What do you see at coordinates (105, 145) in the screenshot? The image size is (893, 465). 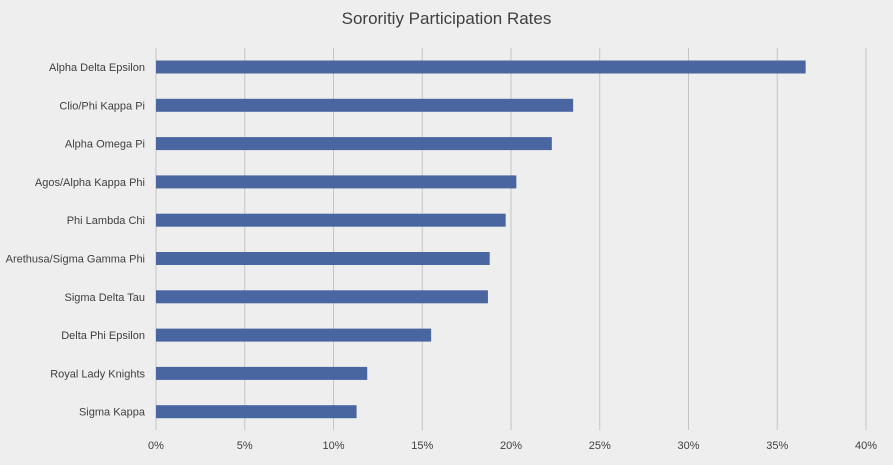 I see `category-label: Alpha Omega Pi` at bounding box center [105, 145].